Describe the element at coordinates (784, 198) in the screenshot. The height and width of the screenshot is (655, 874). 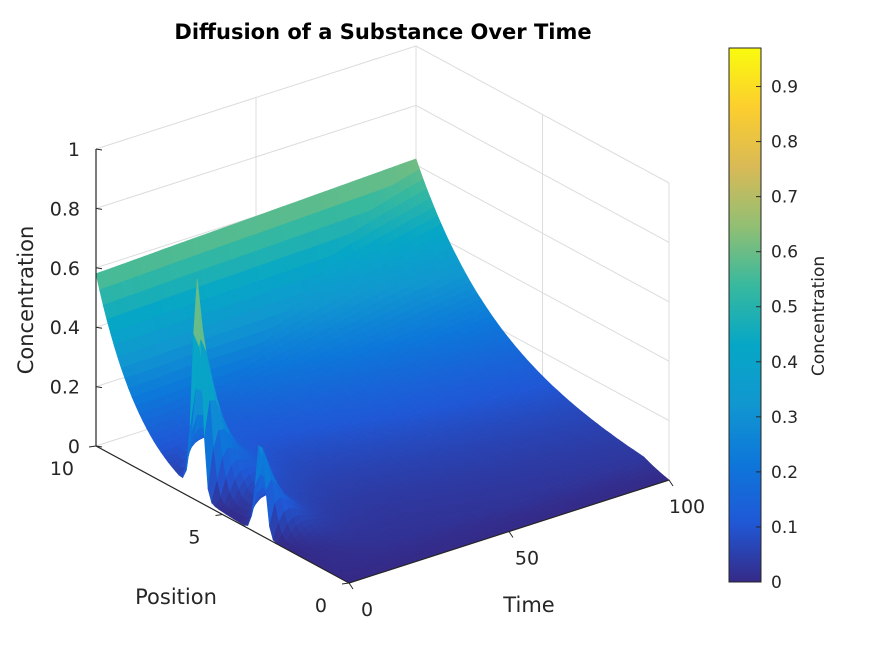
I see `colorbar-tick-label: 0.7` at that location.